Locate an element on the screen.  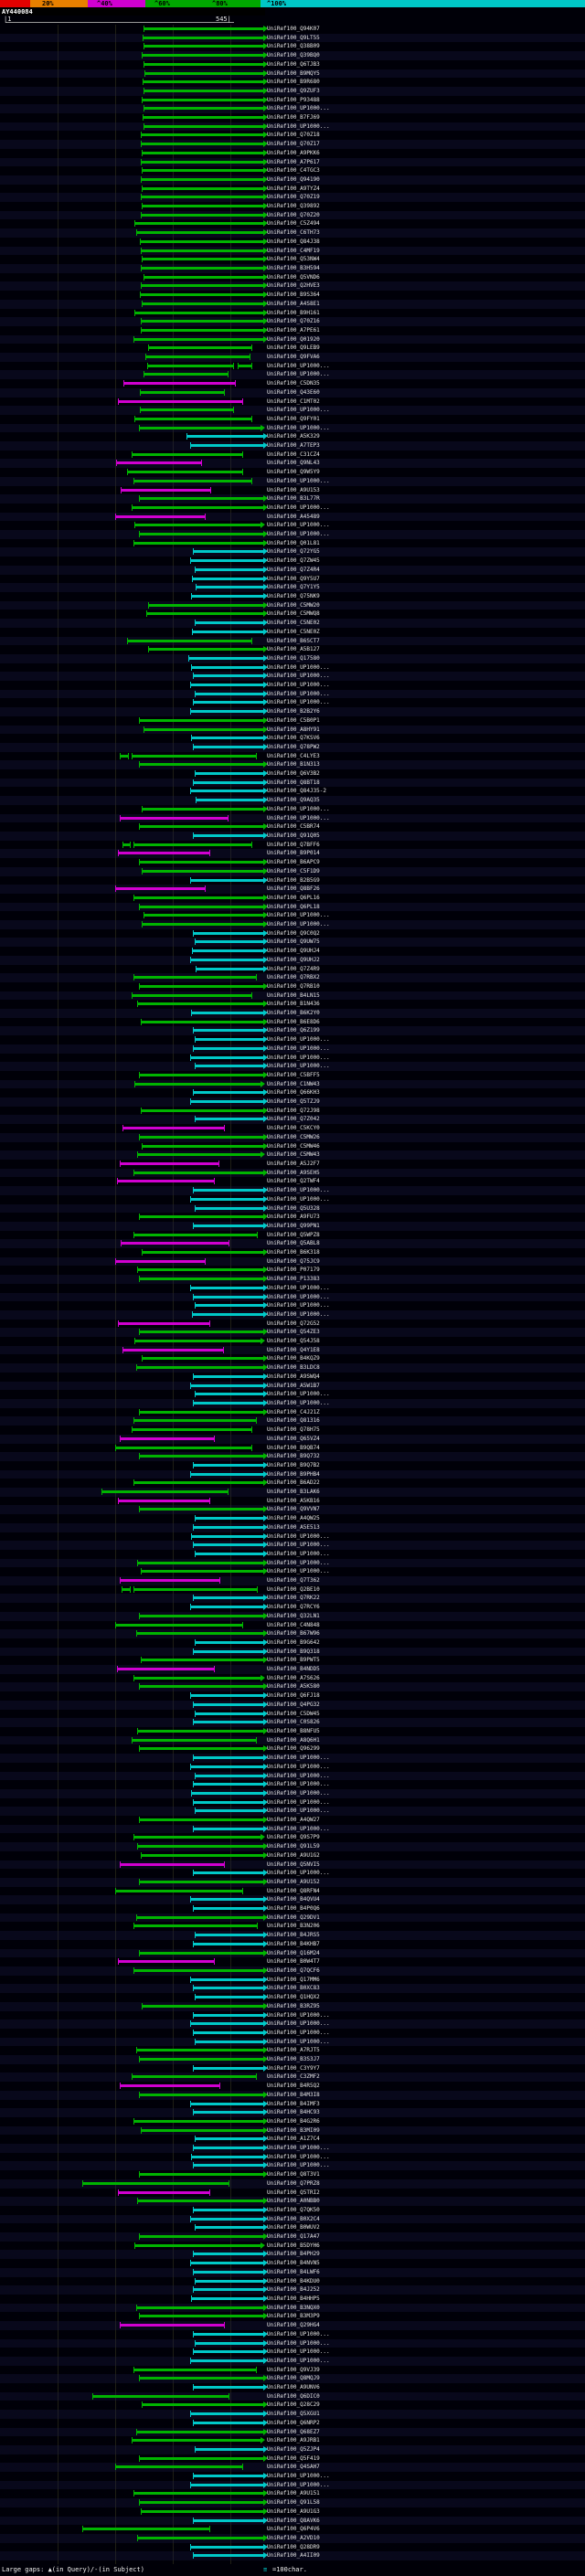
hit-label: UniRef100_Q6PL18 is located at coordinates (294, 906).